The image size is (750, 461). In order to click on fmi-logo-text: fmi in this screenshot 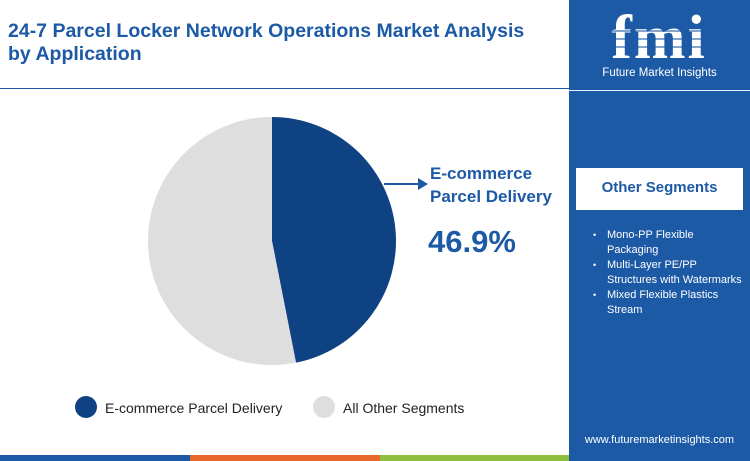, I will do `click(659, 35)`.